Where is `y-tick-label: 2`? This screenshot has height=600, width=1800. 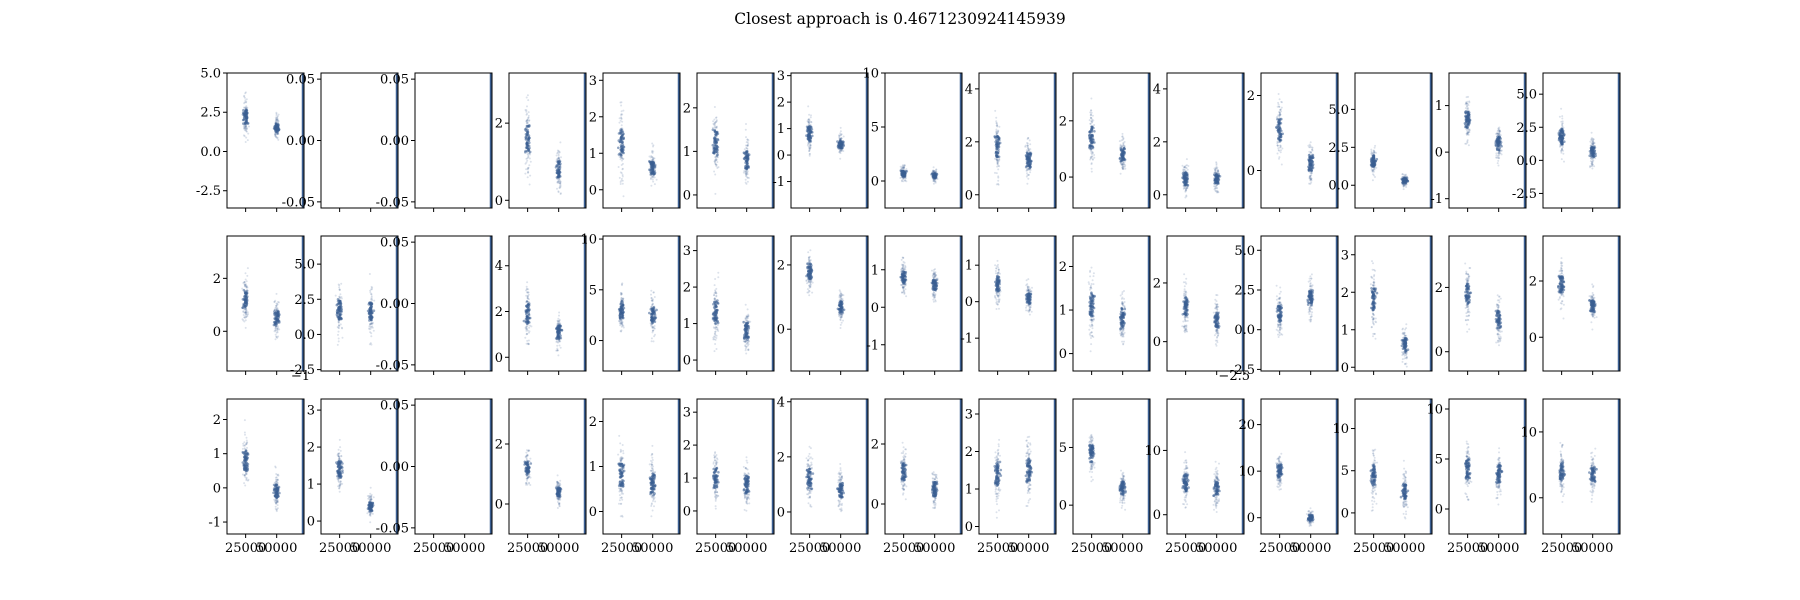 y-tick-label: 2 is located at coordinates (781, 265).